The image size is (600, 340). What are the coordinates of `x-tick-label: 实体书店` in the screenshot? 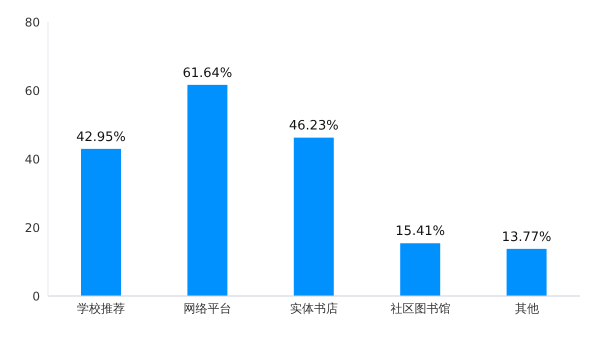 It's located at (314, 309).